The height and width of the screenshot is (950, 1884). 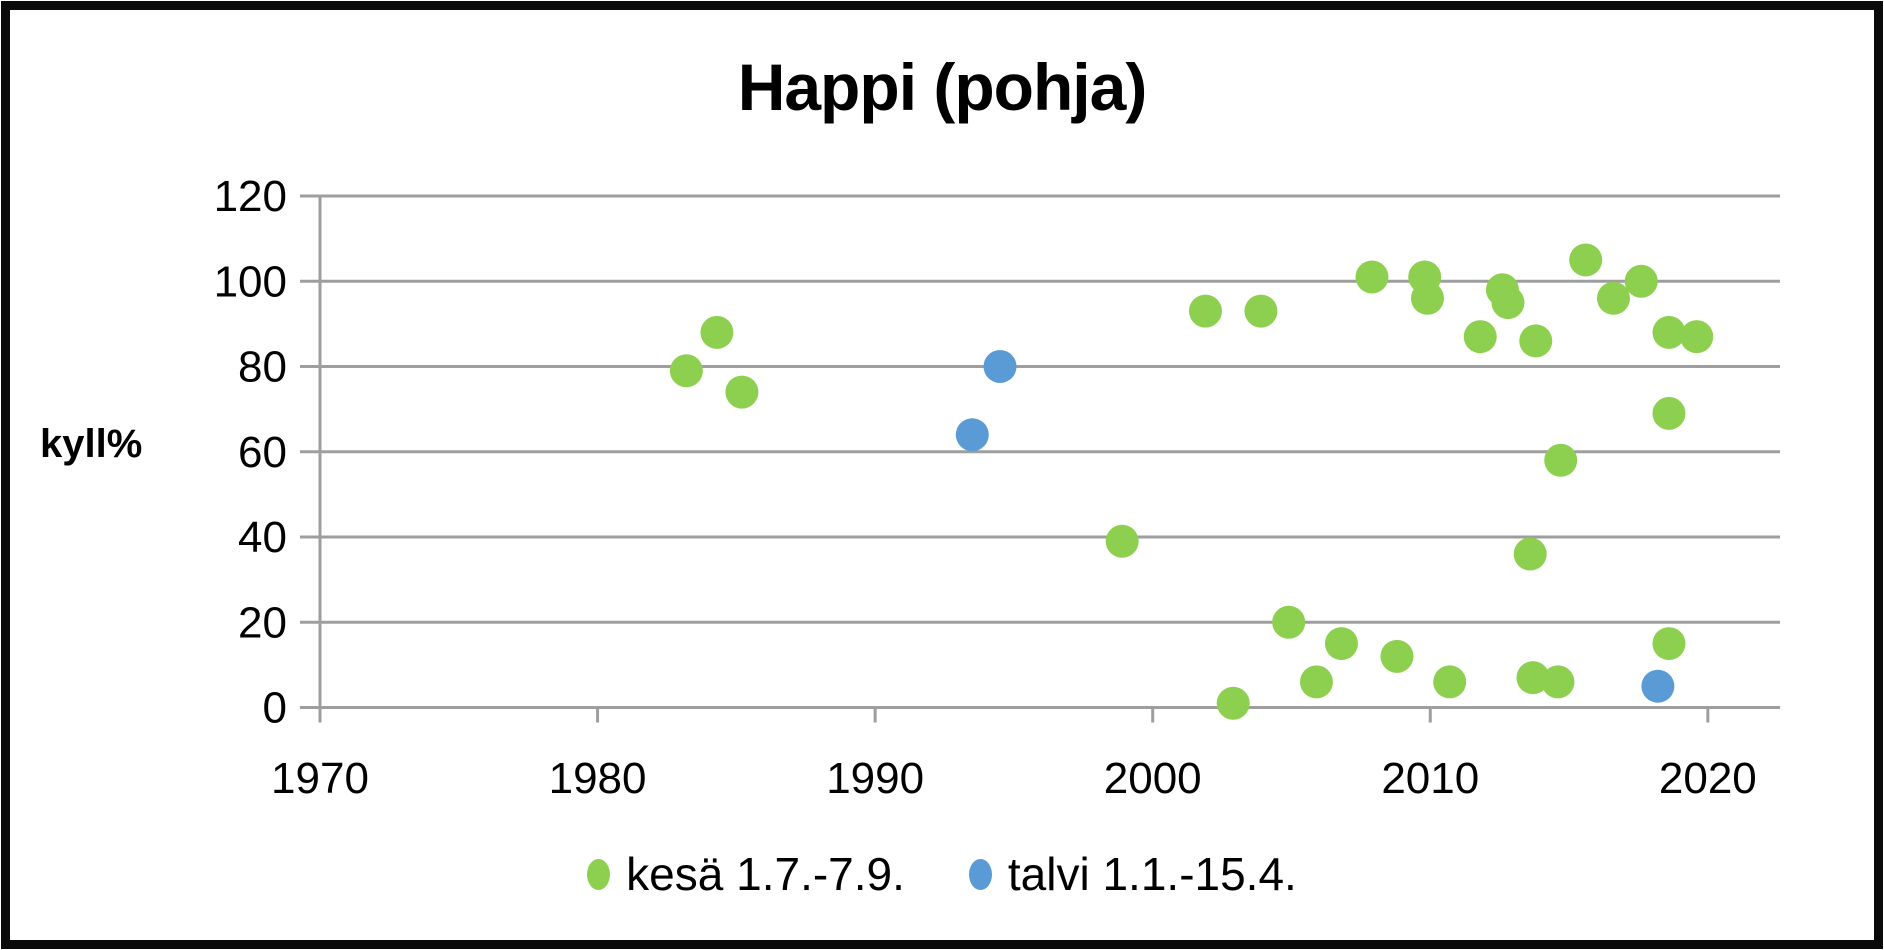 I want to click on legend-item-talvi: talvi 1.1.-15.4., so click(x=1132, y=874).